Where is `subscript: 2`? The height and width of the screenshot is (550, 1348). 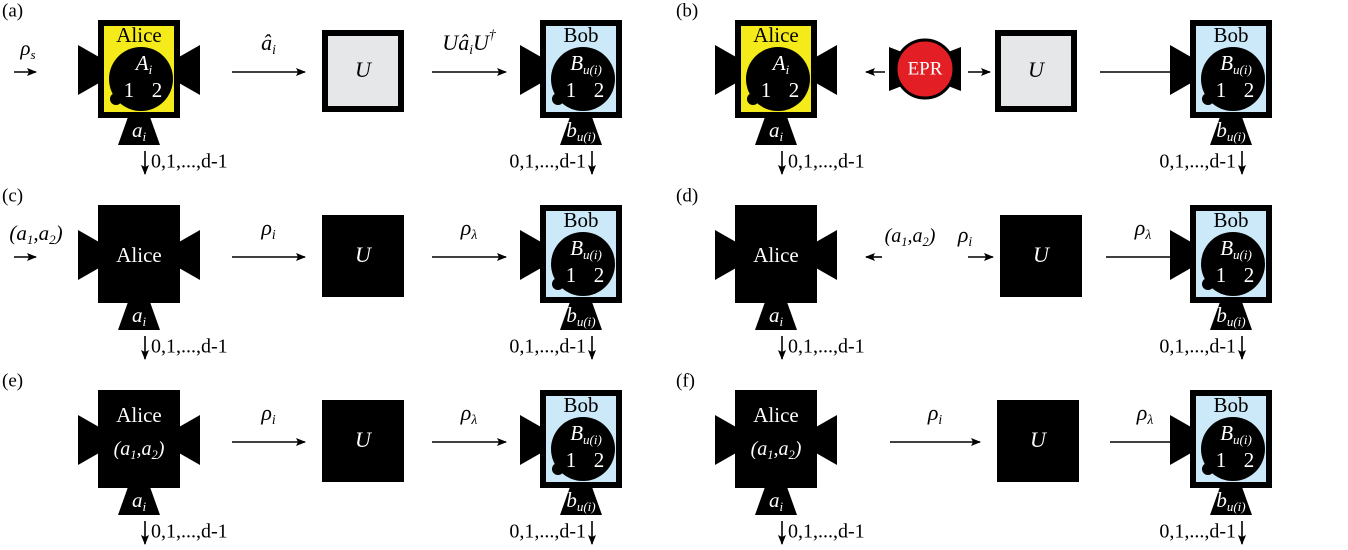
subscript: 2 is located at coordinates (926, 242).